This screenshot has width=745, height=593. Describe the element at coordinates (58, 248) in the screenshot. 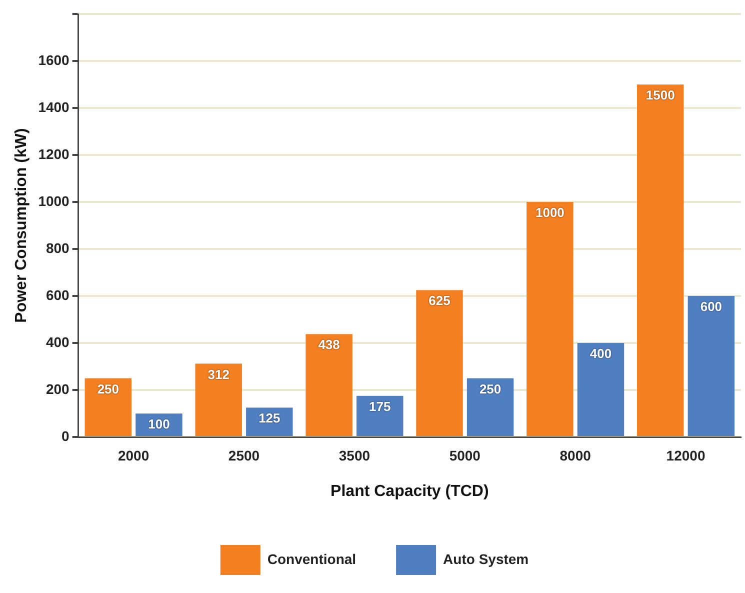

I see `y-tick-label: 800` at that location.